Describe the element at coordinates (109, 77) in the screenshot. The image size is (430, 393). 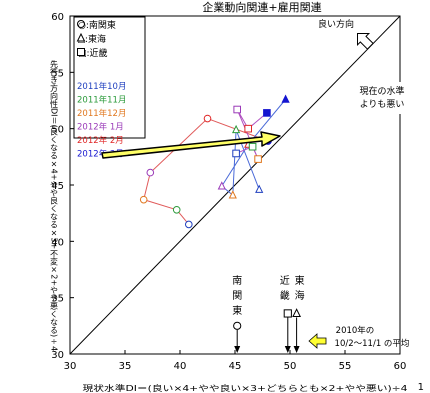
I see `legend-box` at that location.